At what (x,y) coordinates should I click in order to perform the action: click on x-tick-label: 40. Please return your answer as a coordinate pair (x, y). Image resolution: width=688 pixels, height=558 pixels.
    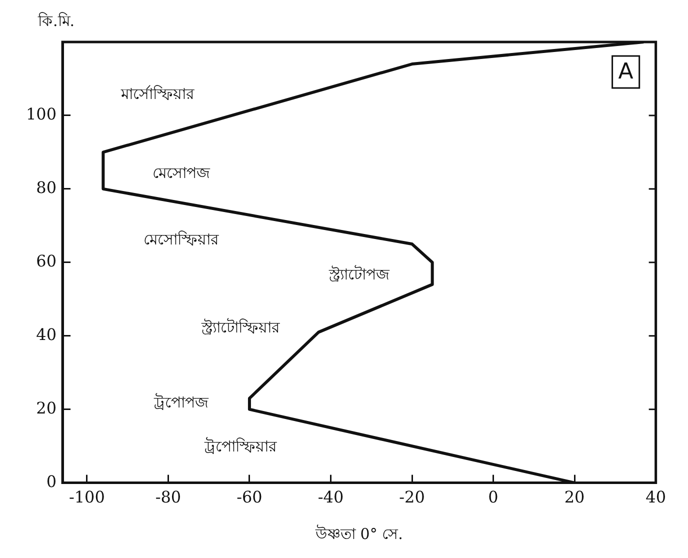
    Looking at the image, I should click on (656, 497).